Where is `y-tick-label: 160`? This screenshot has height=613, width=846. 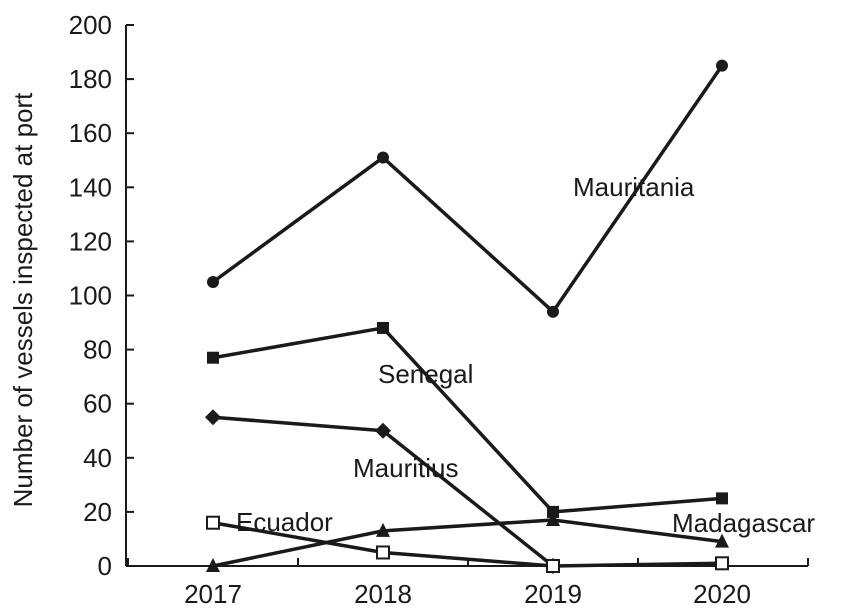 y-tick-label: 160 is located at coordinates (90, 133).